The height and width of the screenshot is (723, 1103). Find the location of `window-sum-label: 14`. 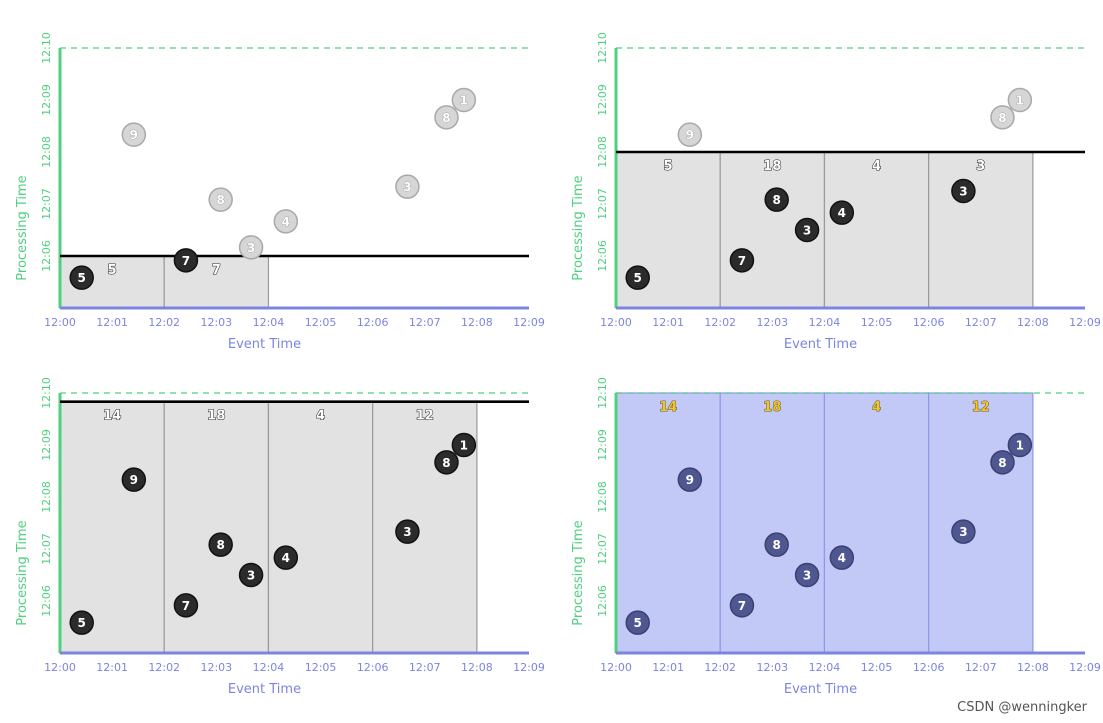

window-sum-label: 14 is located at coordinates (112, 416).